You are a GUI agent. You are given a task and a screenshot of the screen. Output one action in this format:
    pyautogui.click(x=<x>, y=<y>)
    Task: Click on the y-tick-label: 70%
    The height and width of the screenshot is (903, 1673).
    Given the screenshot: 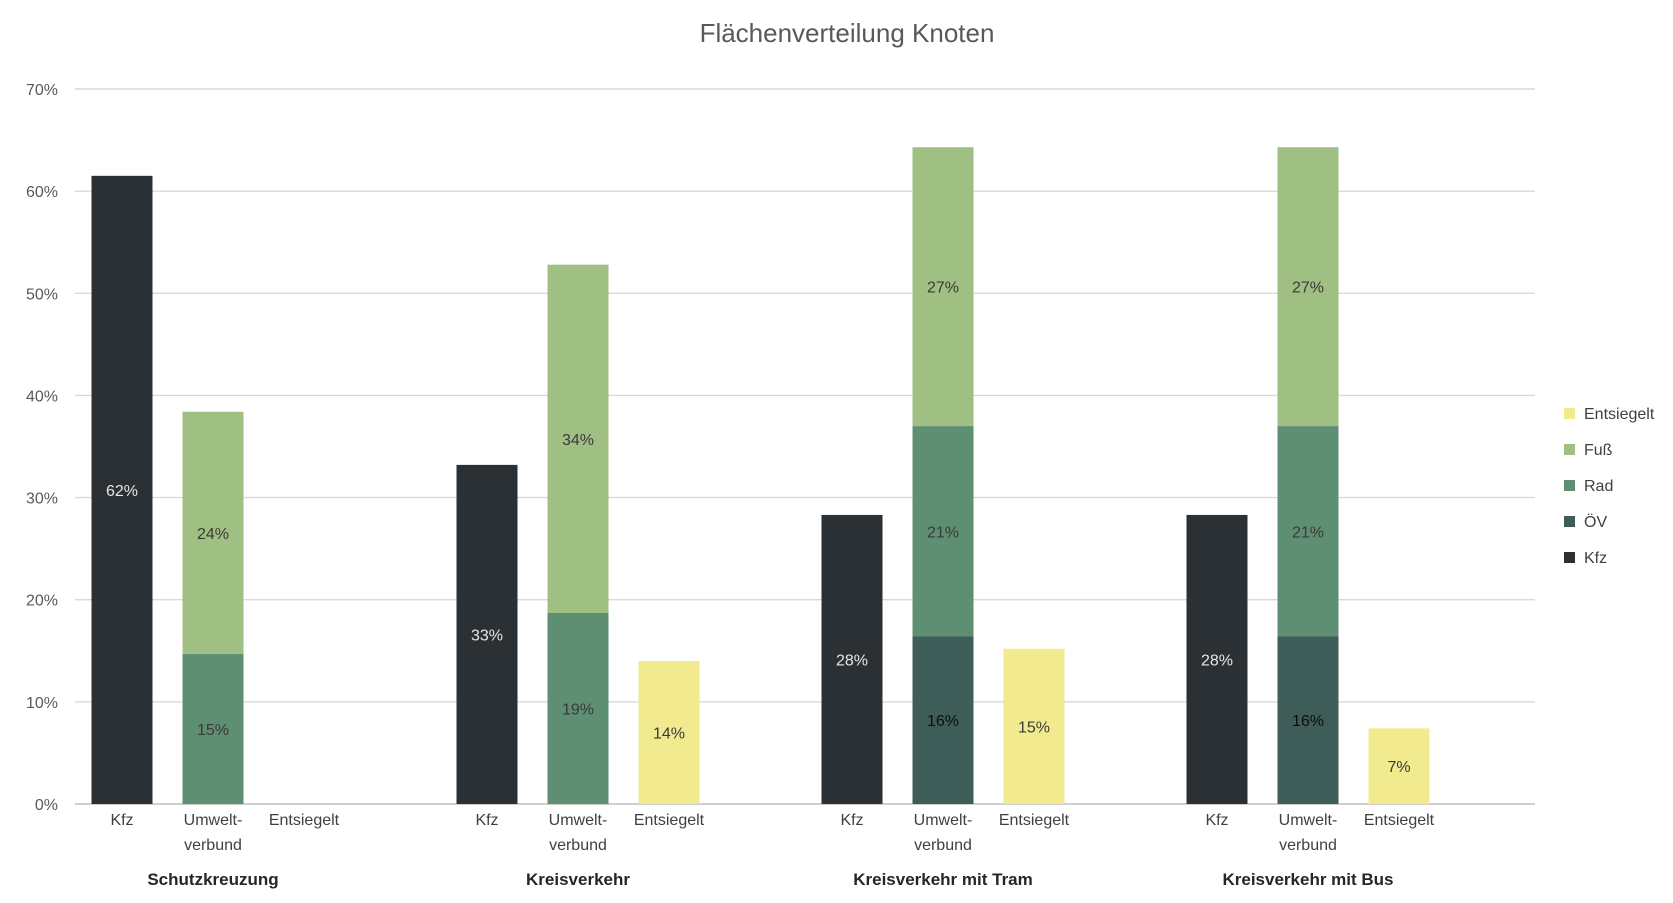 What is the action you would take?
    pyautogui.click(x=42, y=90)
    